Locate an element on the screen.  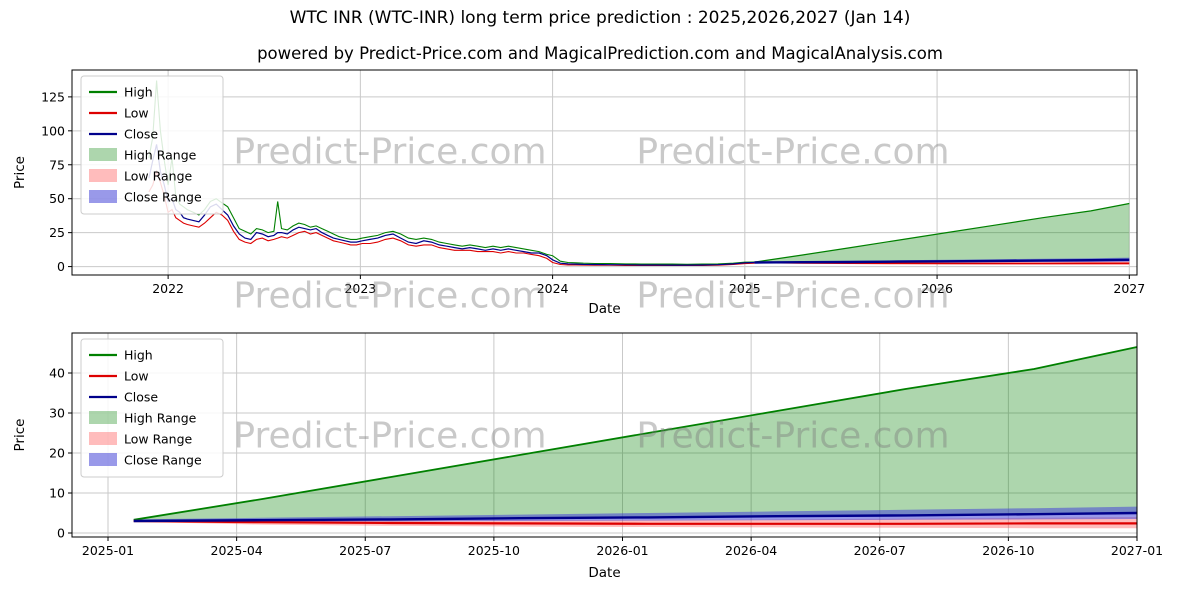
x-tick-label: 2025-07 is located at coordinates (365, 550).